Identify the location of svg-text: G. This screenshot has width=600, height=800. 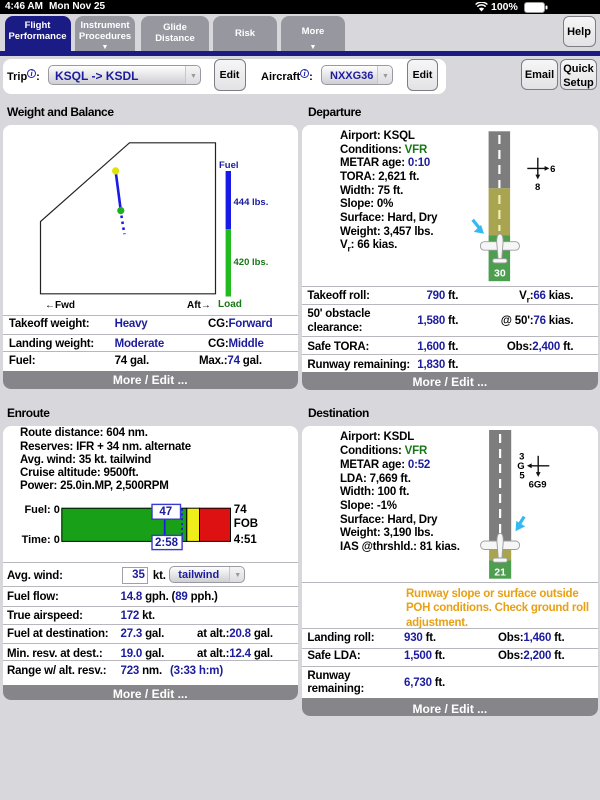
(520, 466).